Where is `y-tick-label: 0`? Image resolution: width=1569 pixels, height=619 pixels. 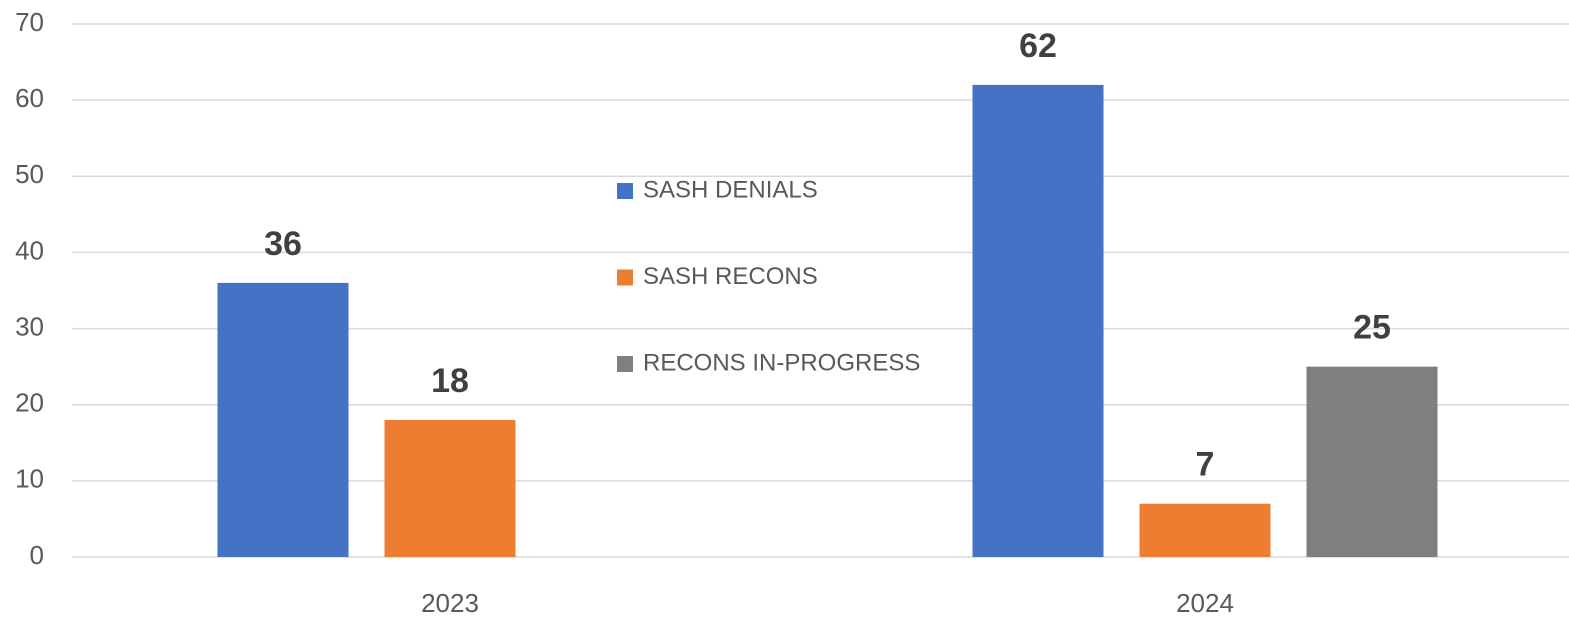 y-tick-label: 0 is located at coordinates (37, 555).